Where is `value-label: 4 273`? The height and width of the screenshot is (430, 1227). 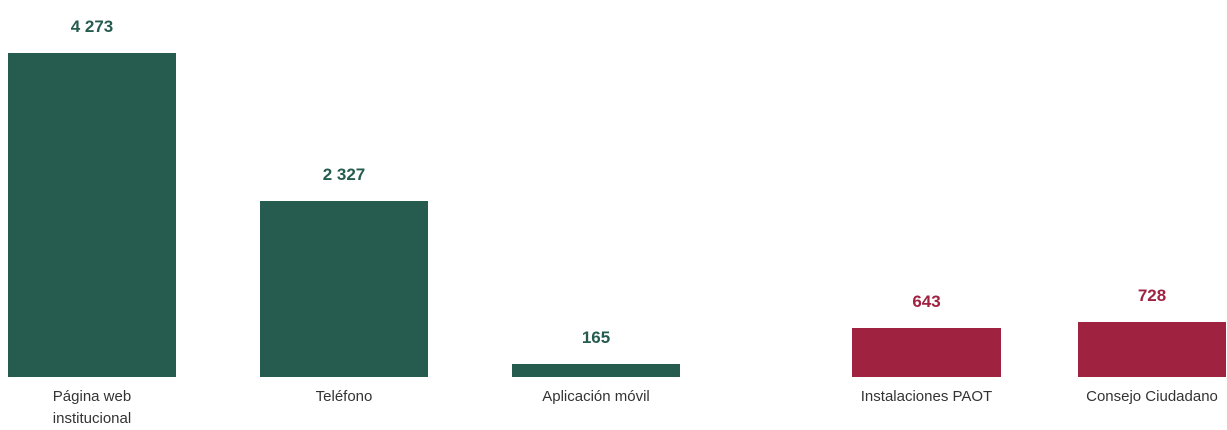 value-label: 4 273 is located at coordinates (92, 26).